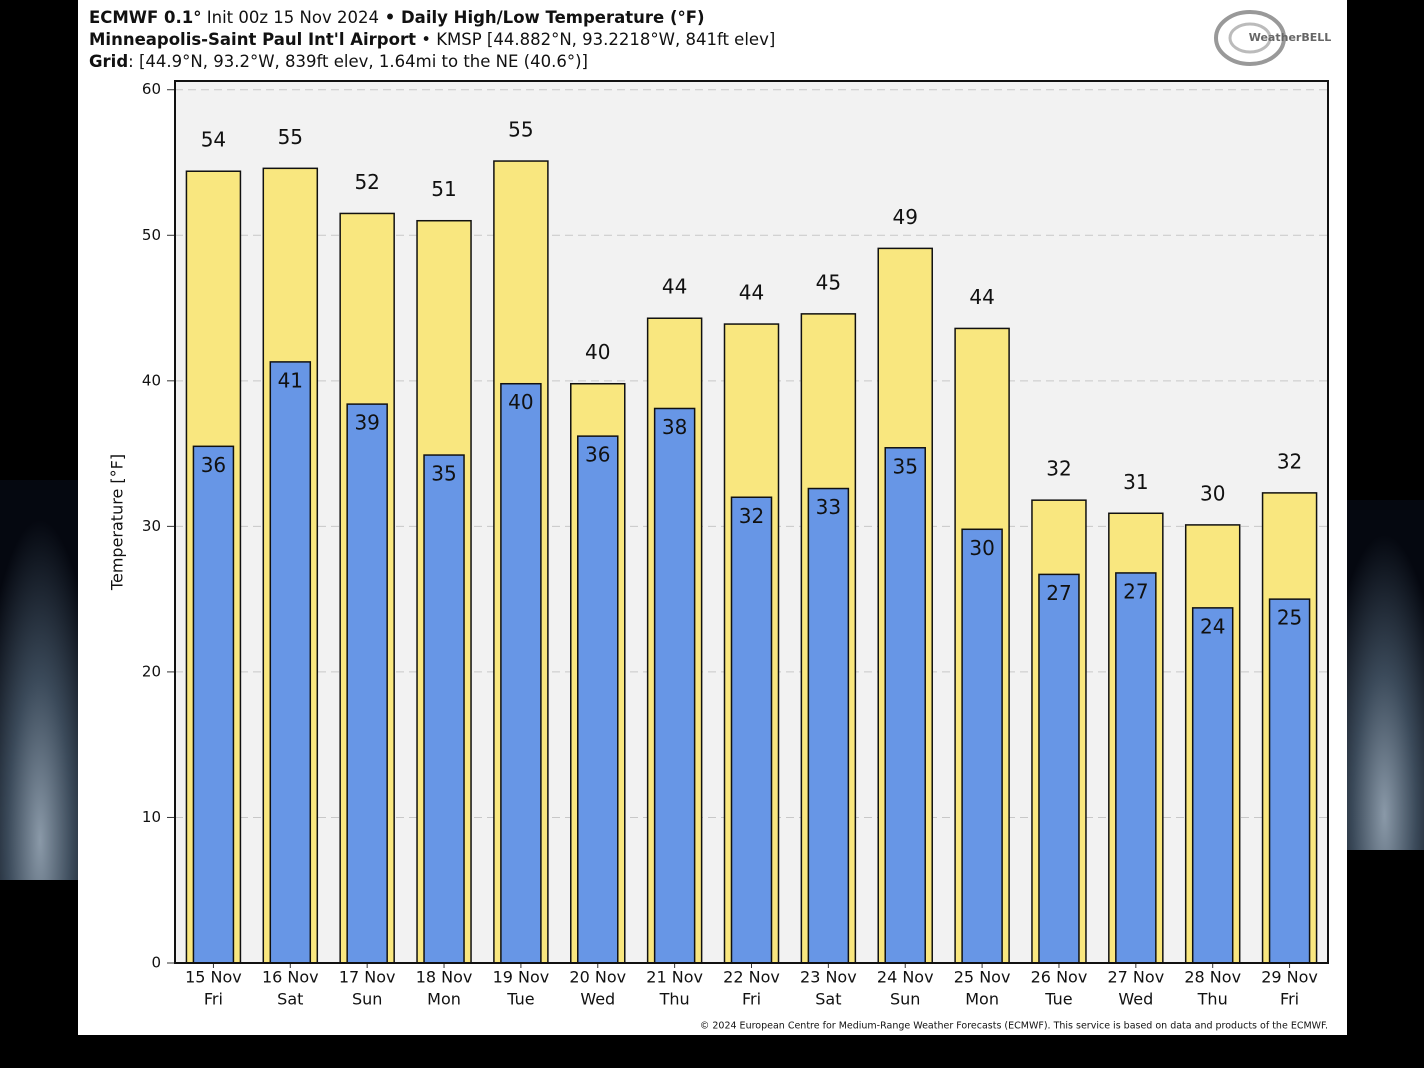 Image resolution: width=1424 pixels, height=1068 pixels. Describe the element at coordinates (156, 963) in the screenshot. I see `y-tick-label: 0` at that location.